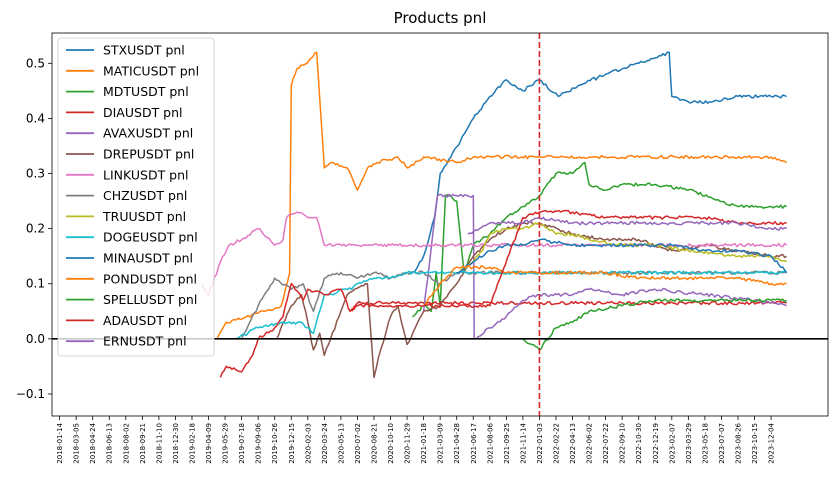 This screenshot has height=485, width=838. Describe the element at coordinates (540, 443) in the screenshot. I see `x-tick-label: 2022-01-03` at that location.